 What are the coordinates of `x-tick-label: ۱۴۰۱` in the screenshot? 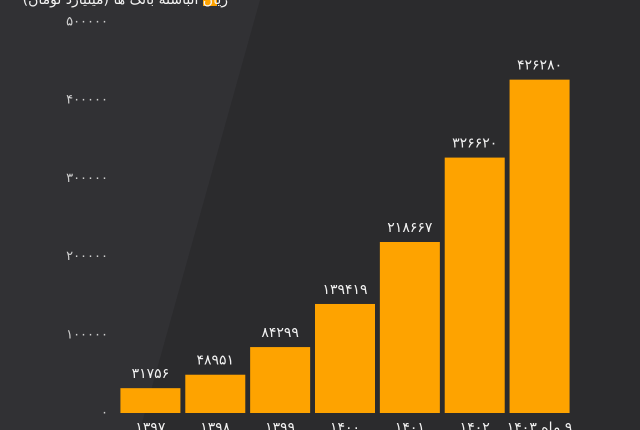 It's located at (410, 425).